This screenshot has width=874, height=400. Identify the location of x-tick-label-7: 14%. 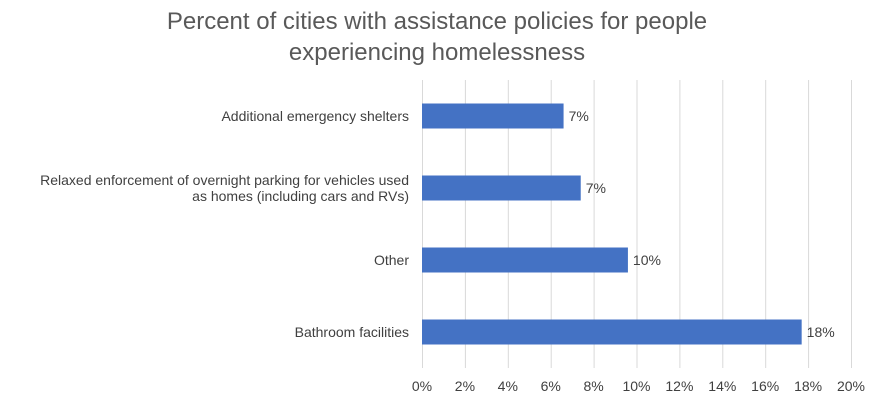
(722, 386).